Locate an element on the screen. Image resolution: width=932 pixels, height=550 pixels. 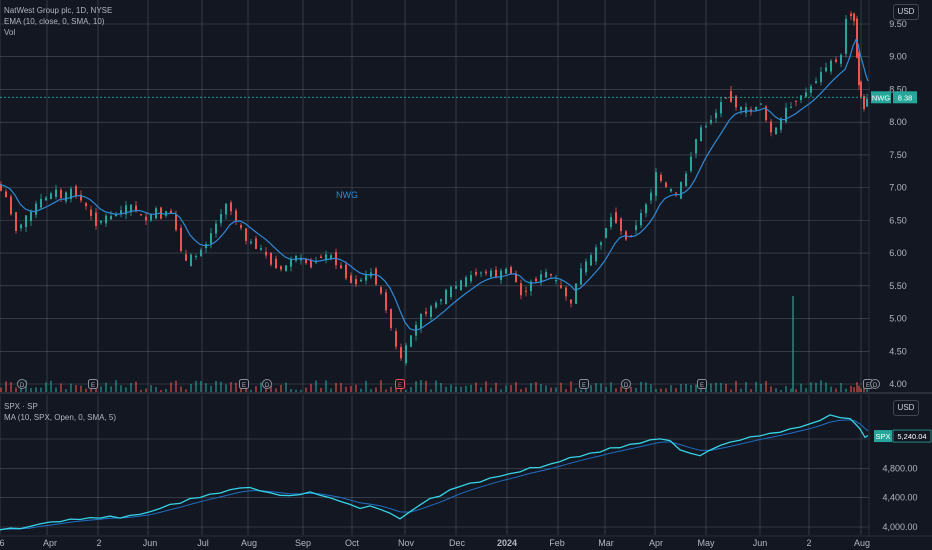
symbol-title: NatWest Group plc, 1D, NYSE is located at coordinates (58, 10).